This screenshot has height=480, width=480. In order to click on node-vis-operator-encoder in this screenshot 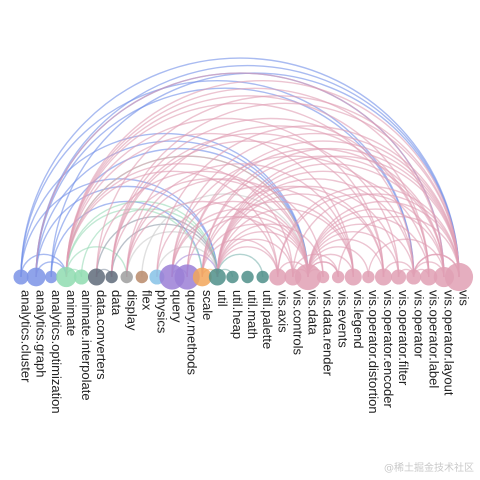, I will do `click(383, 277)`.